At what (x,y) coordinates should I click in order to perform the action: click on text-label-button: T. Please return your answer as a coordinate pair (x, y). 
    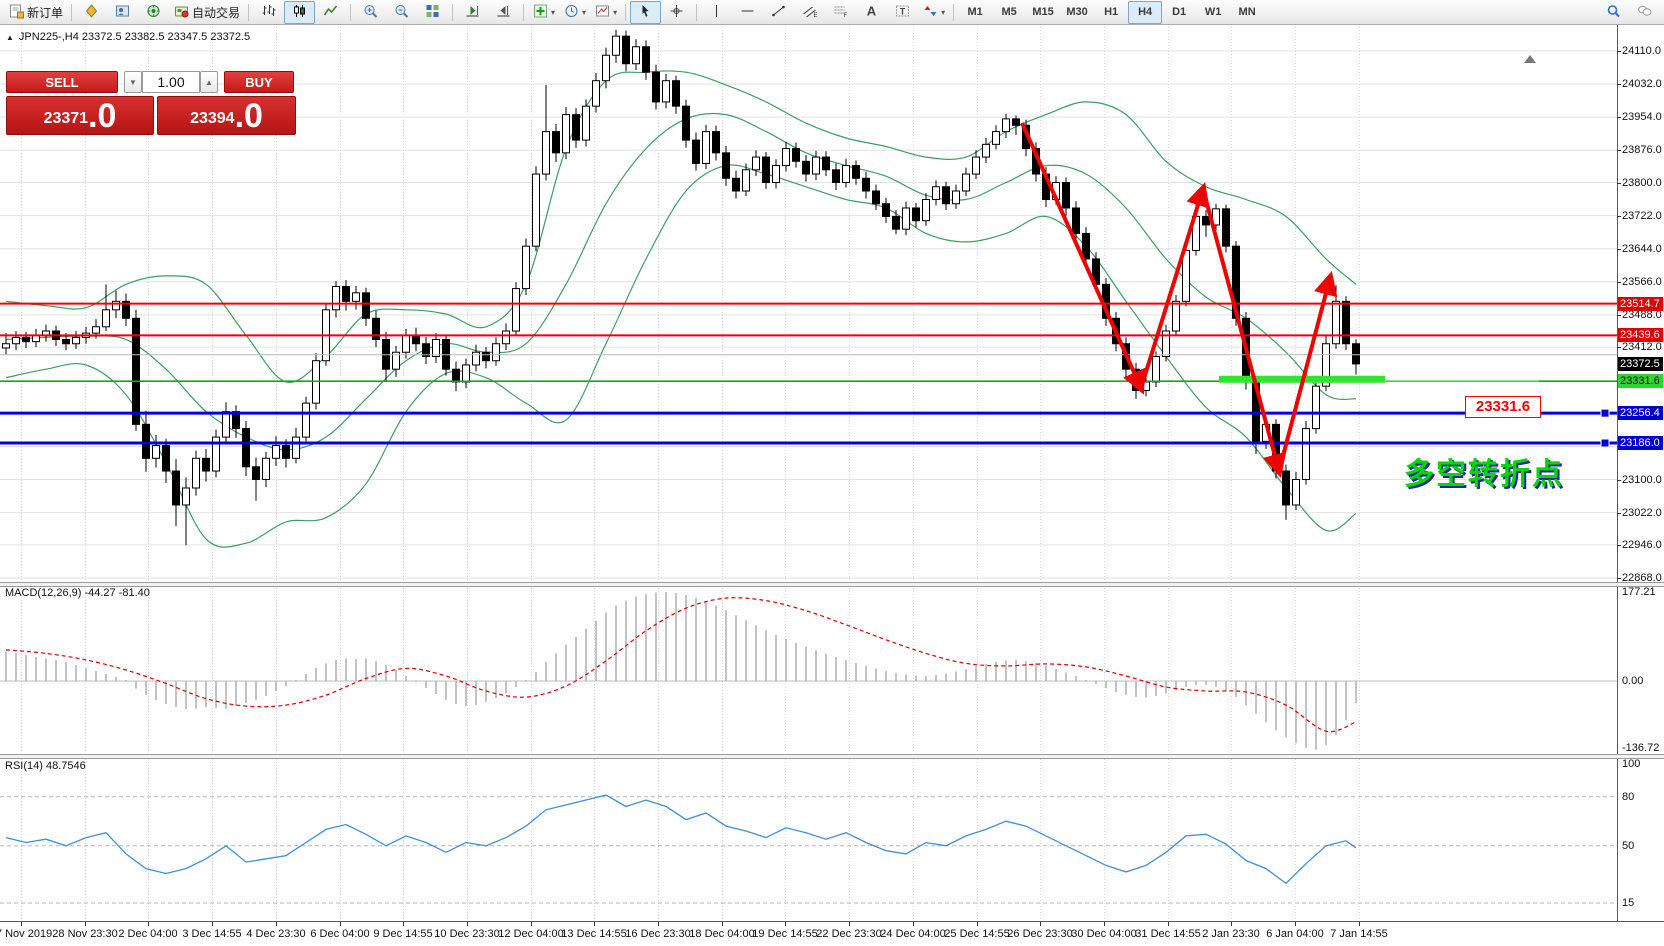
    Looking at the image, I should click on (902, 12).